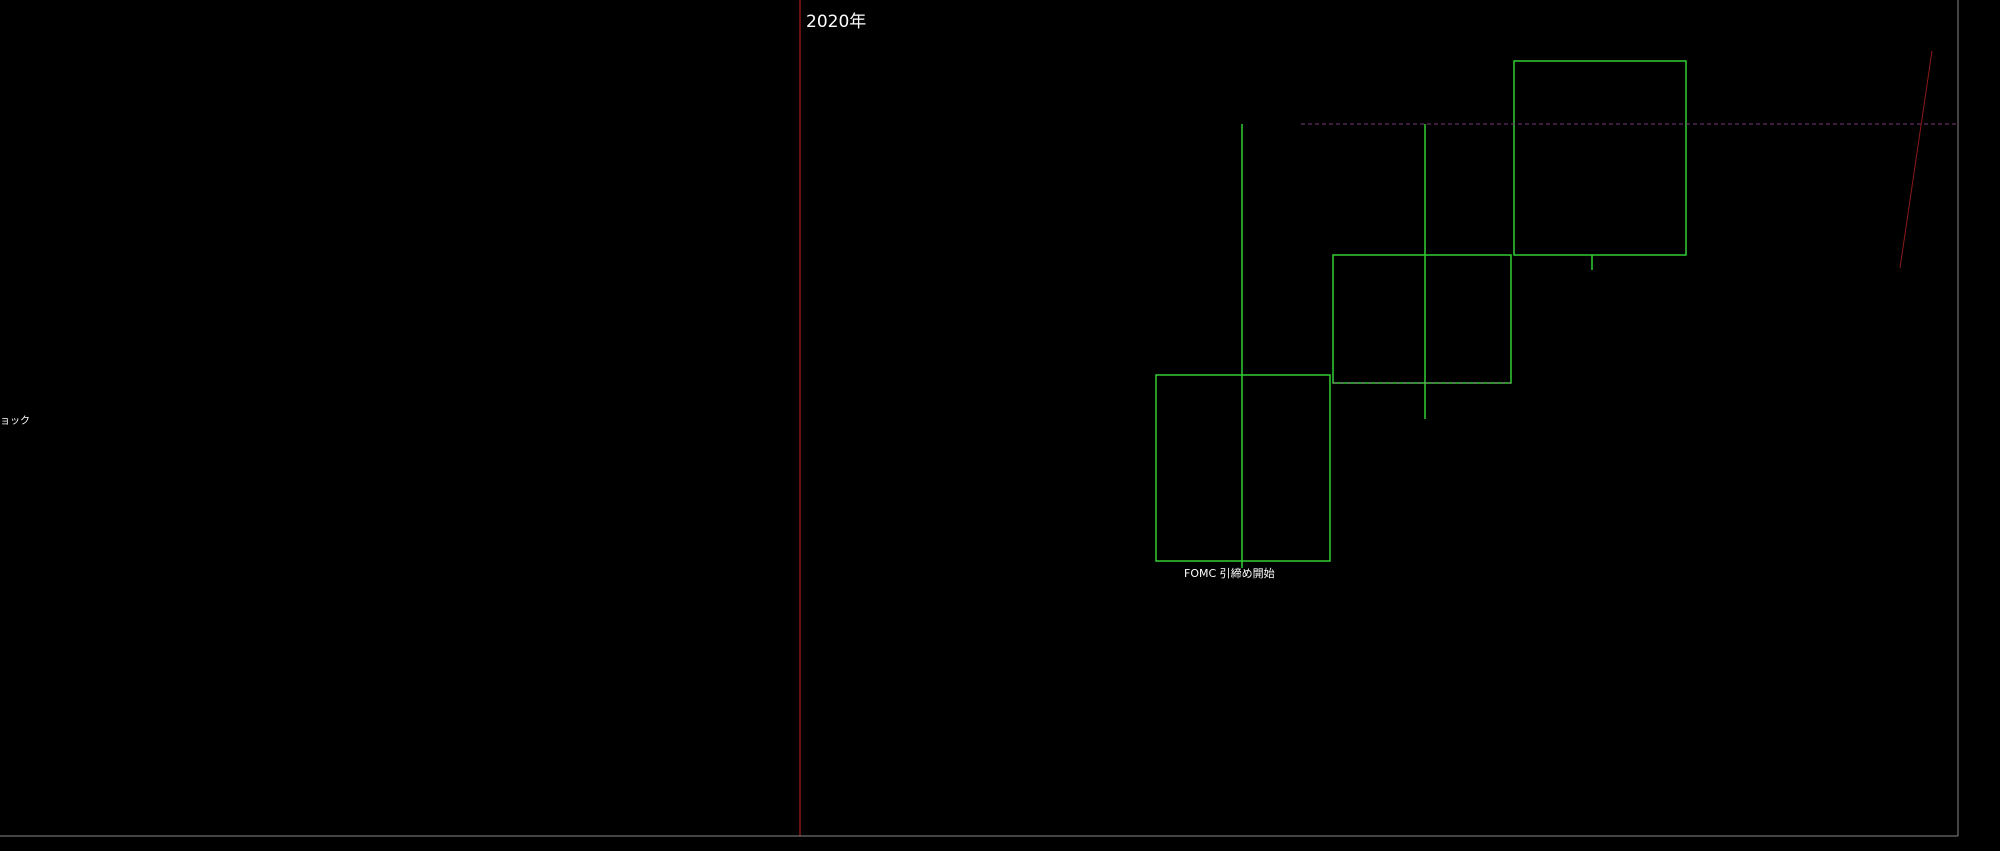 The height and width of the screenshot is (851, 2000). I want to click on fib-trend, so click(1916, 159).